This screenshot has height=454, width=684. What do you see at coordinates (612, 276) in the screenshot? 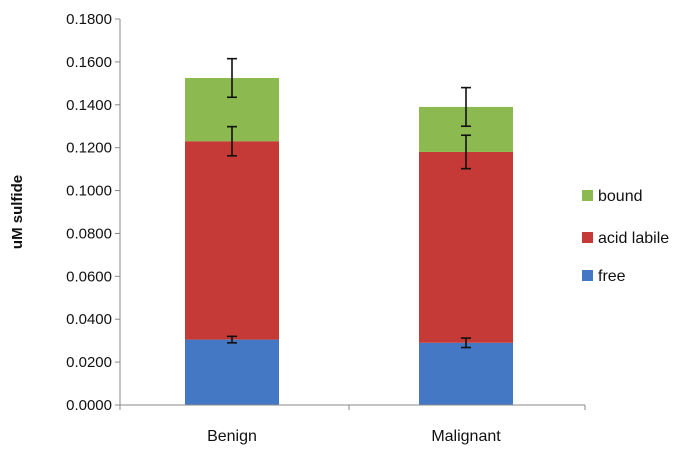
I see `legend-label-free: free` at bounding box center [612, 276].